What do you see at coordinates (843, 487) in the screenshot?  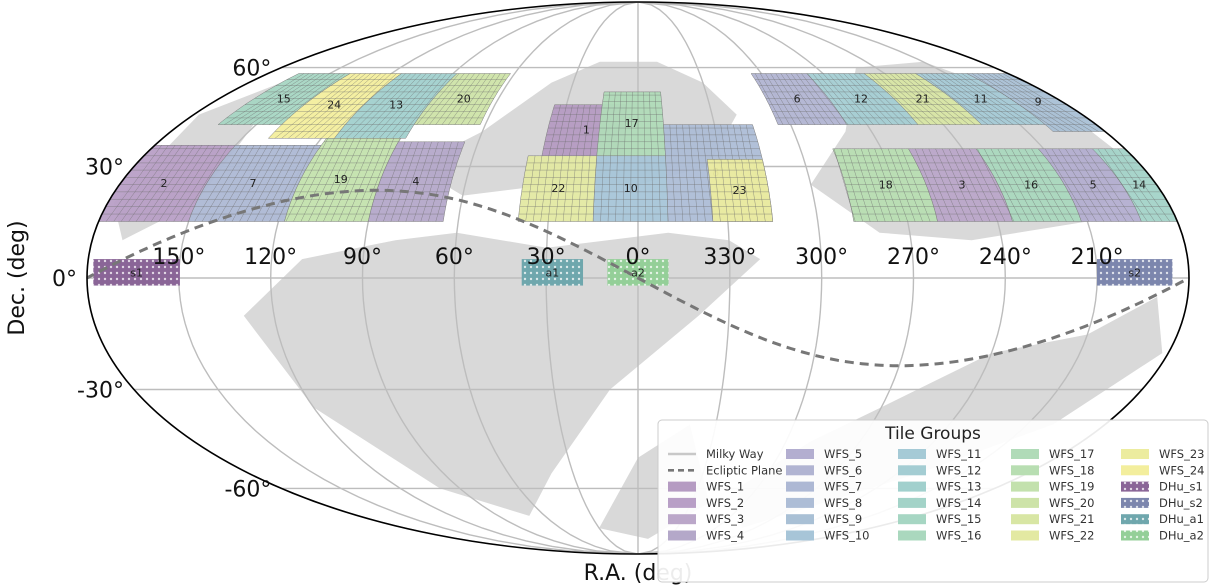 I see `legend-entry-label: WFS_7` at bounding box center [843, 487].